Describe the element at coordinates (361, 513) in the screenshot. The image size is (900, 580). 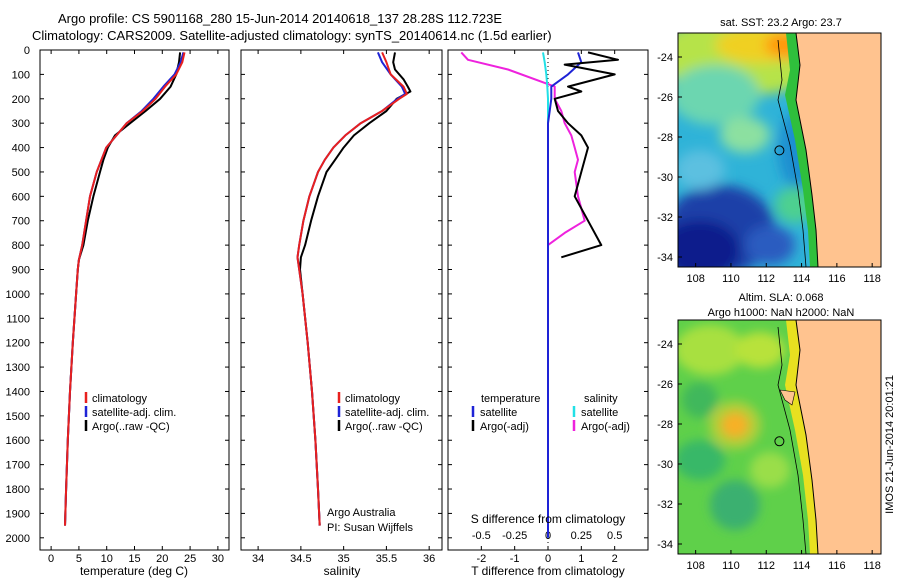
I see `salinity-annotation-line1: Argo Australia` at that location.